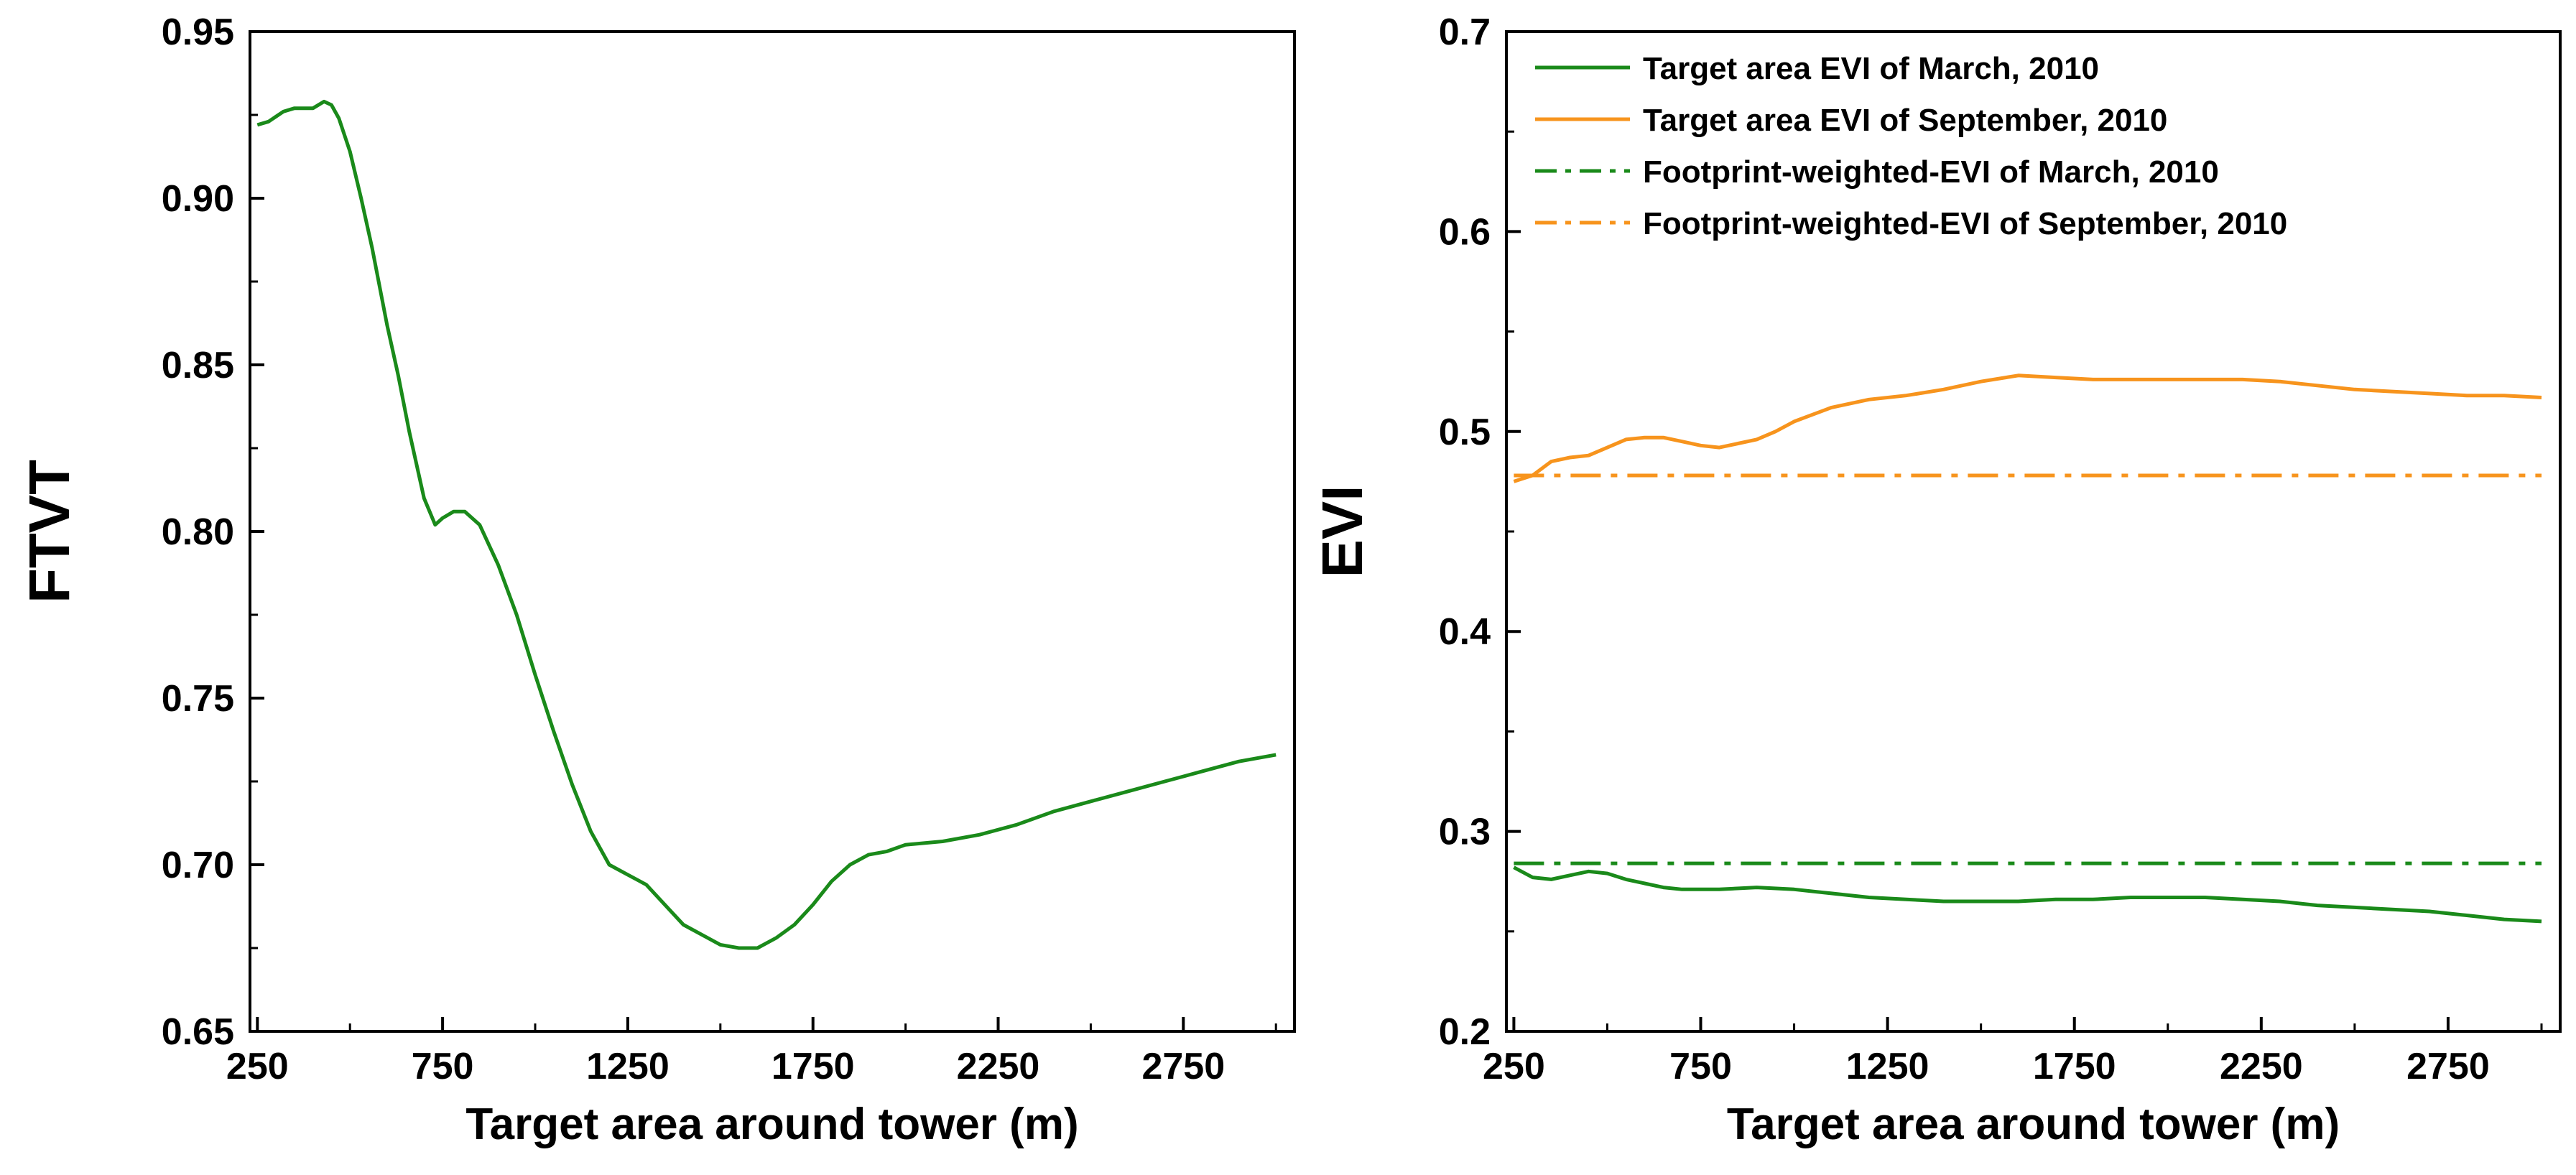 Image resolution: width=2576 pixels, height=1175 pixels. Describe the element at coordinates (1465, 833) in the screenshot. I see `y-tick-label: 0.3` at that location.